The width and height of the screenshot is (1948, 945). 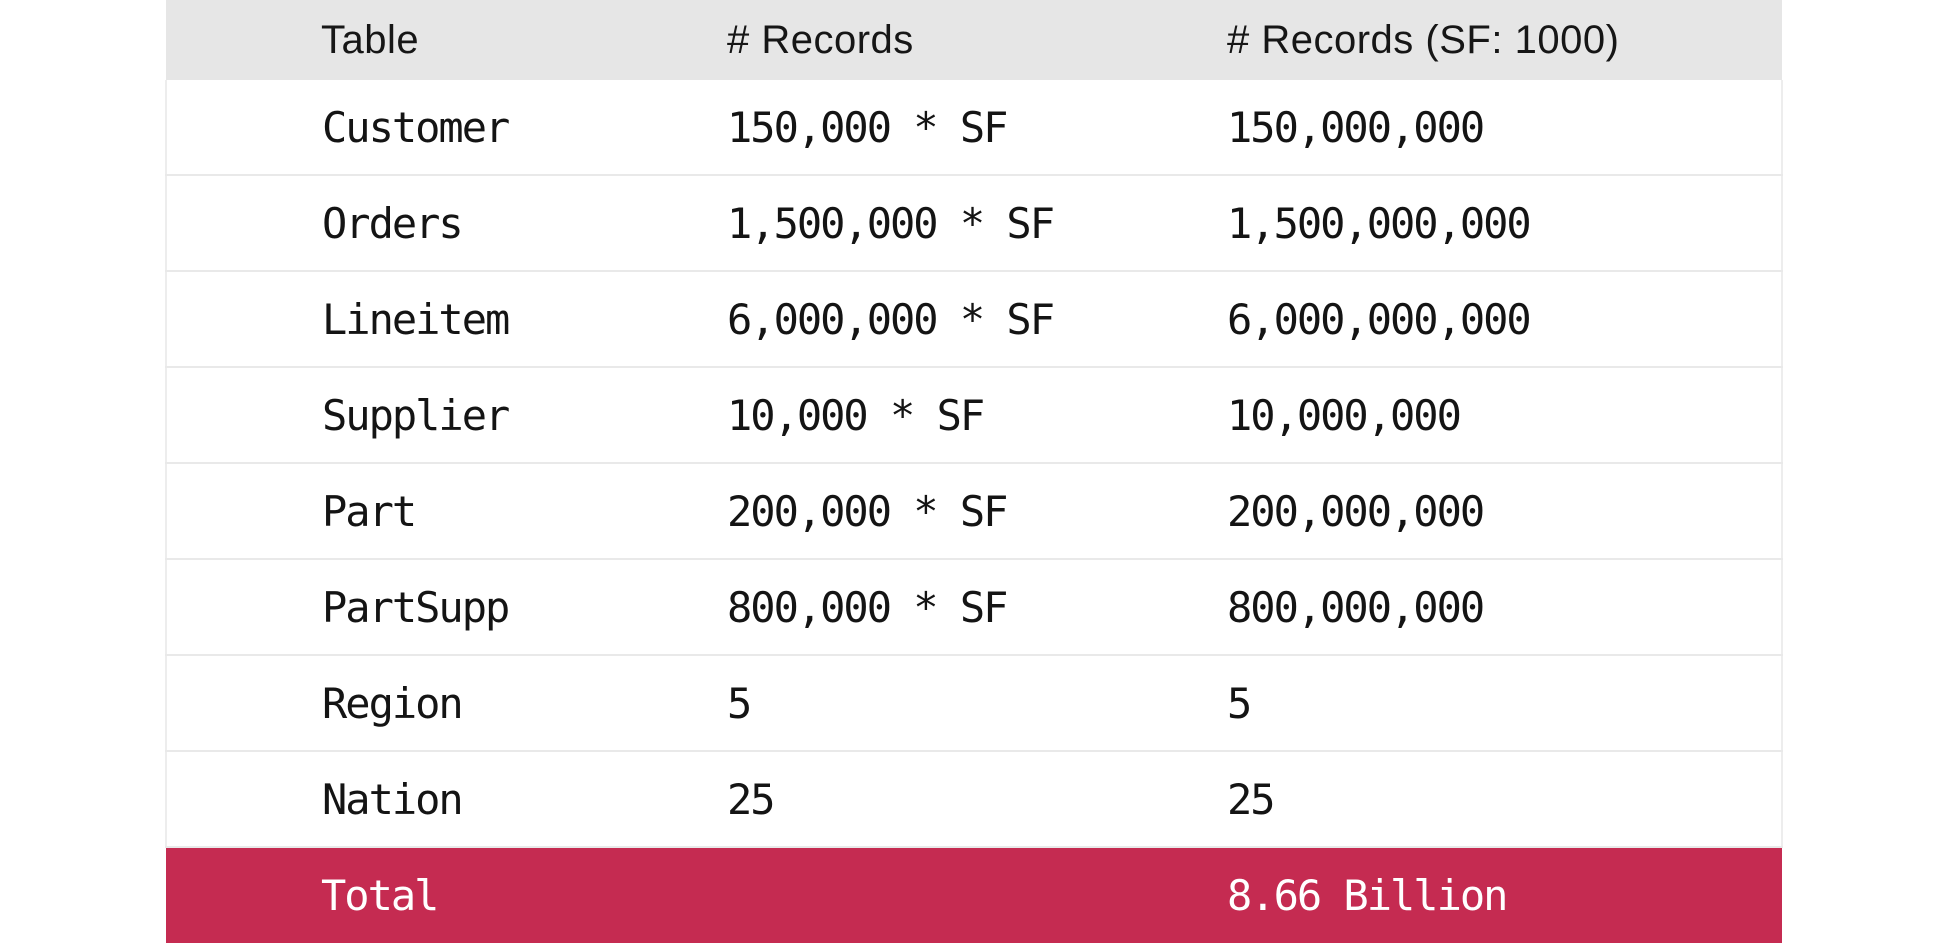 I want to click on cell-records-formula: 25, so click(x=822, y=799).